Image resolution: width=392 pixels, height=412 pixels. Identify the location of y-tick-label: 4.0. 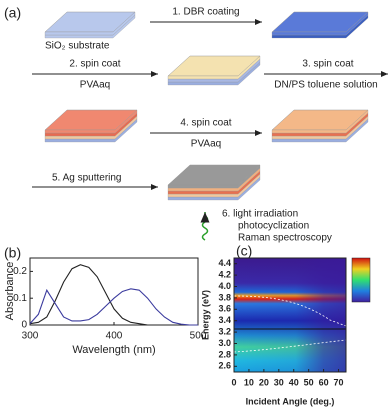
(224, 286).